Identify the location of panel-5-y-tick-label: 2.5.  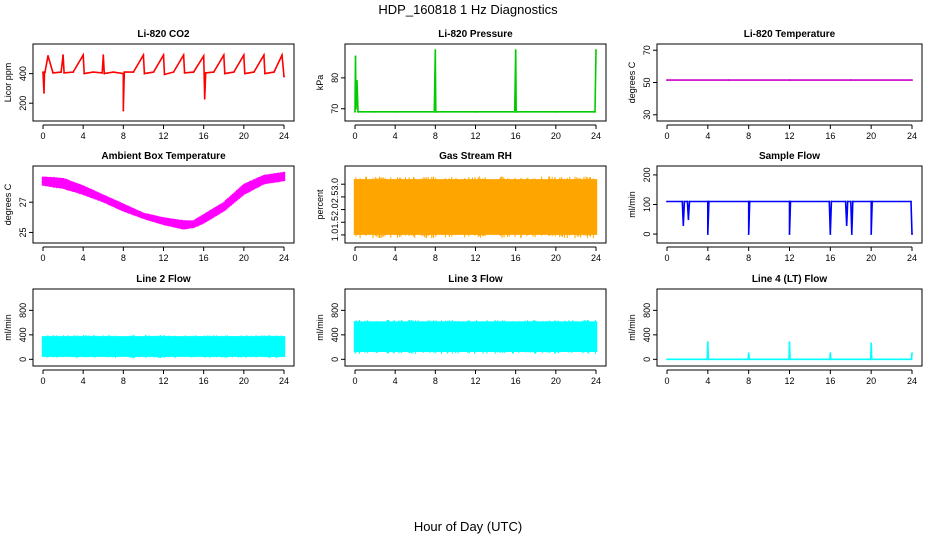
(335, 197).